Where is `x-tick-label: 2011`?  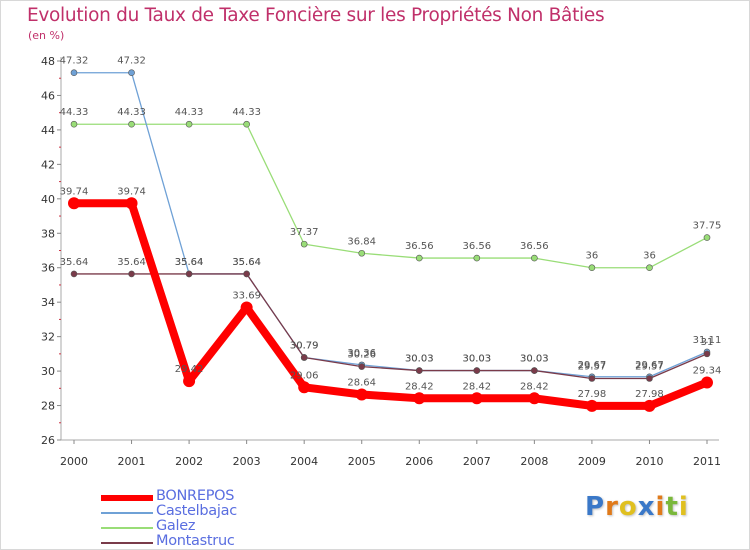 x-tick-label: 2011 is located at coordinates (707, 461).